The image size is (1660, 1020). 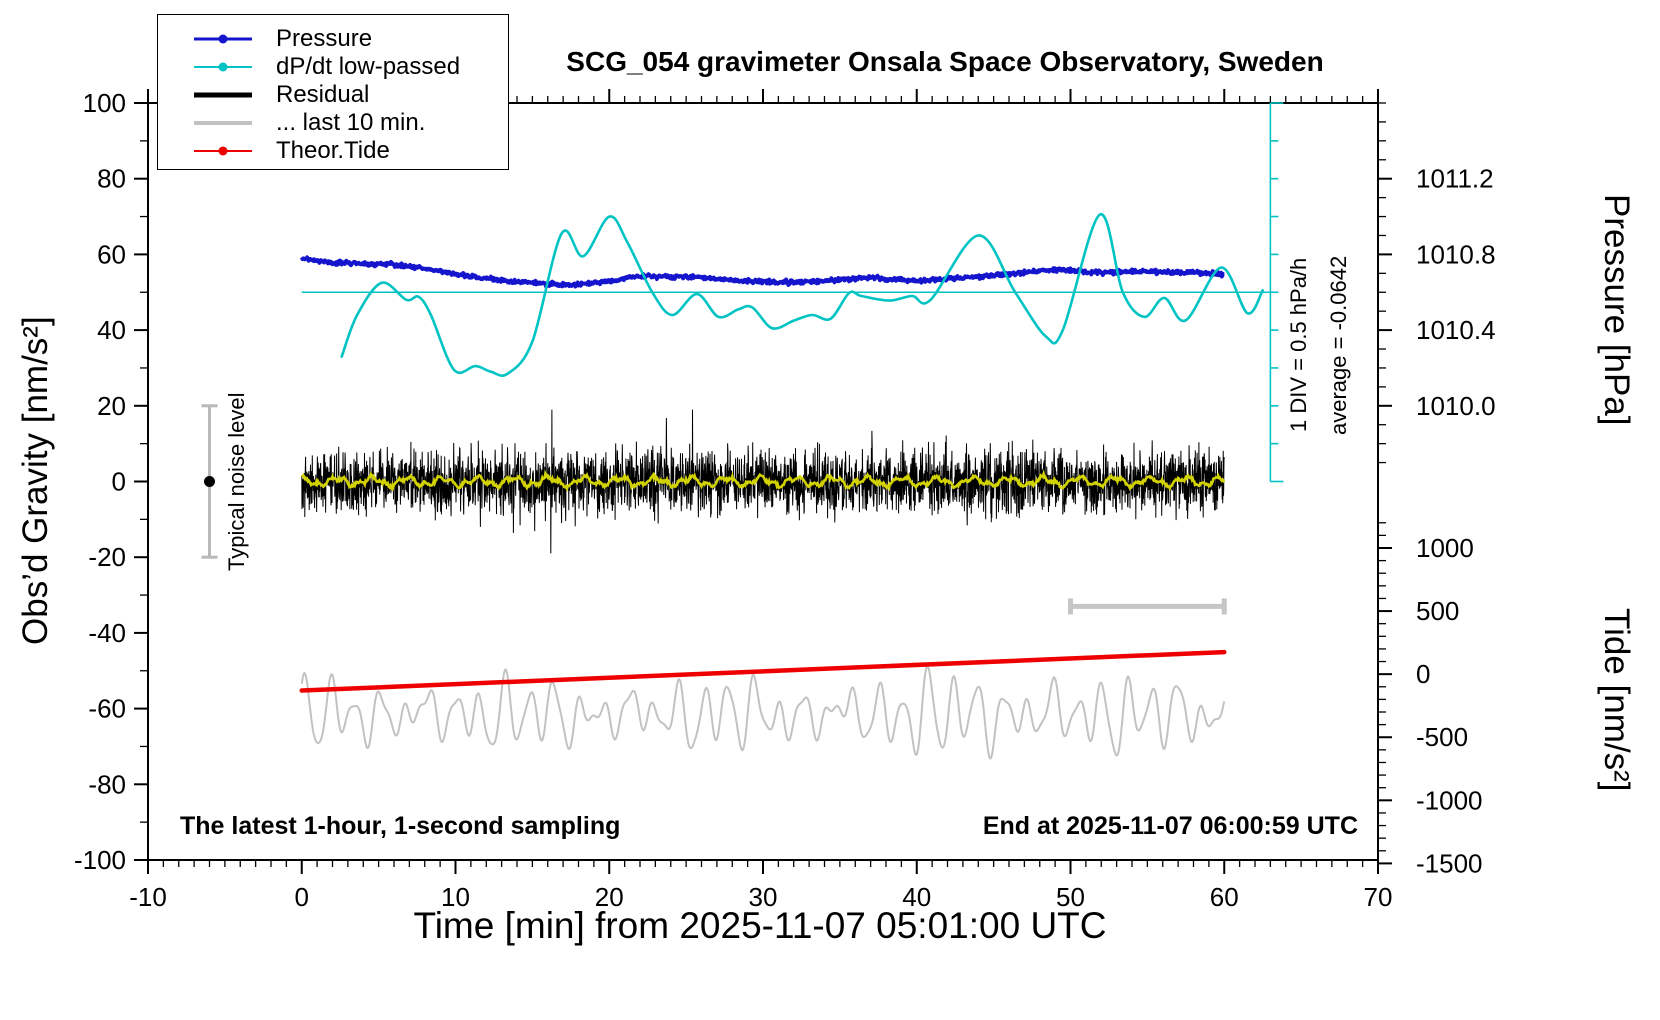 I want to click on series-dpdt, so click(x=802, y=295).